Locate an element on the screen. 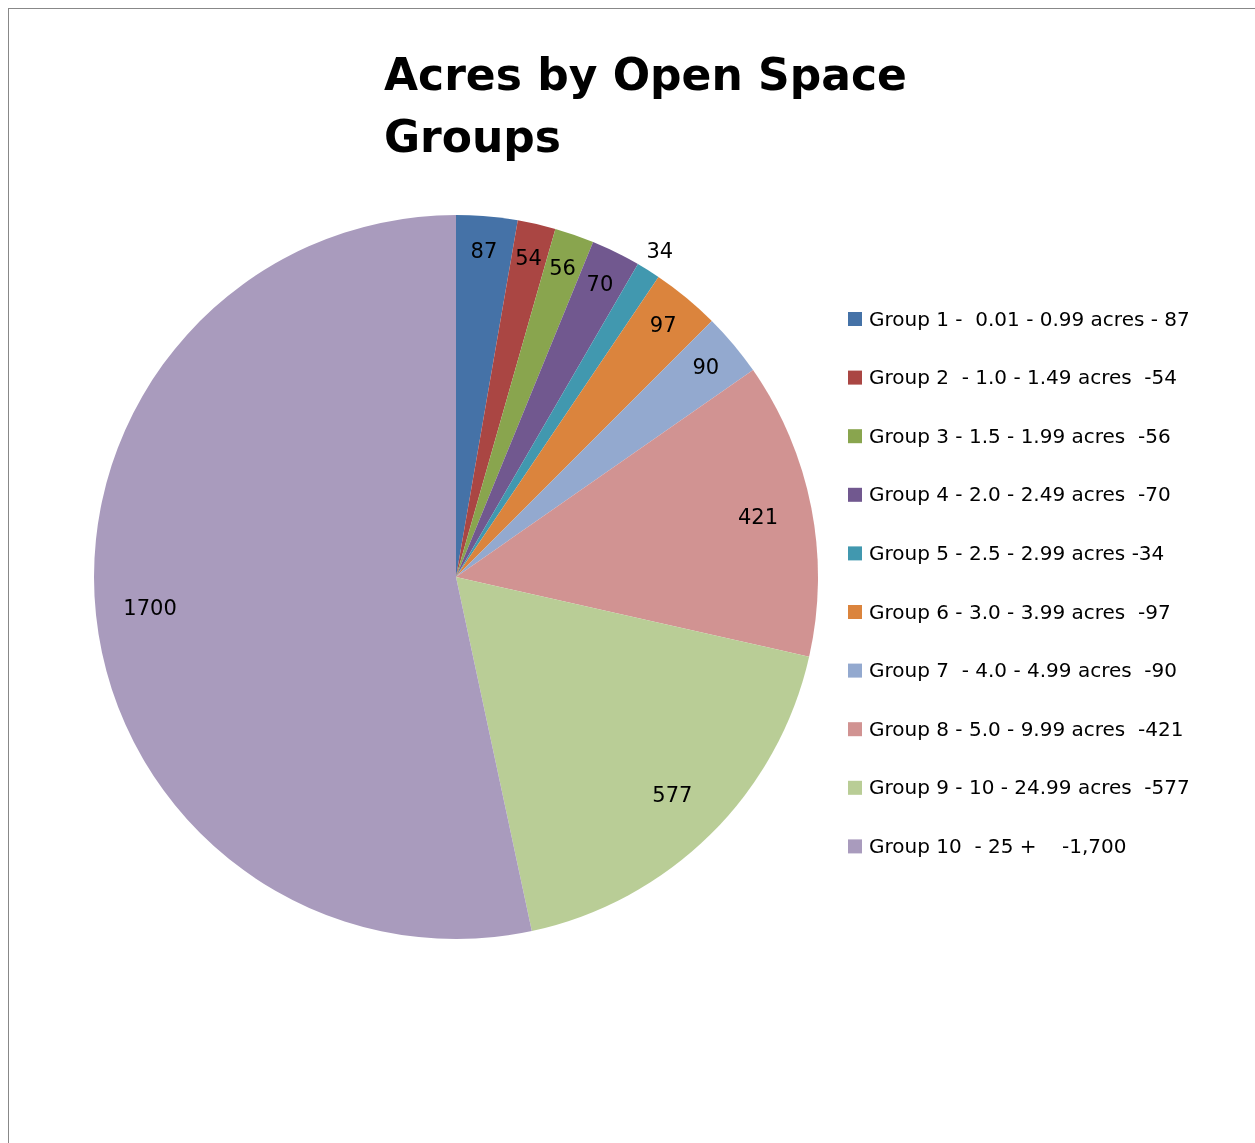 The height and width of the screenshot is (1143, 1255). legend-label: Group 8 - 5.0 - 9.99 acres -421 is located at coordinates (1026, 728).